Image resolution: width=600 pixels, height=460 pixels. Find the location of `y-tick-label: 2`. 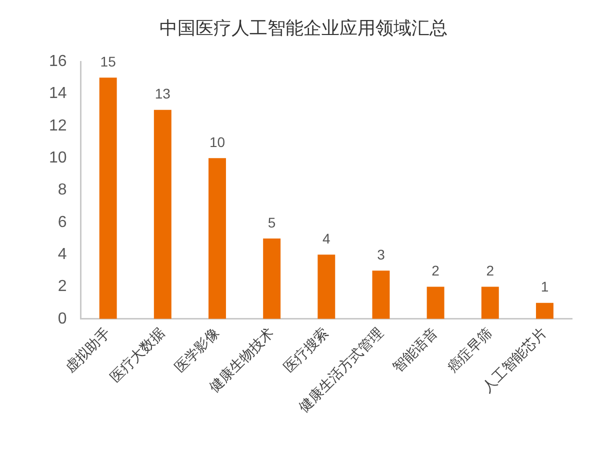

y-tick-label: 2 is located at coordinates (62, 287).